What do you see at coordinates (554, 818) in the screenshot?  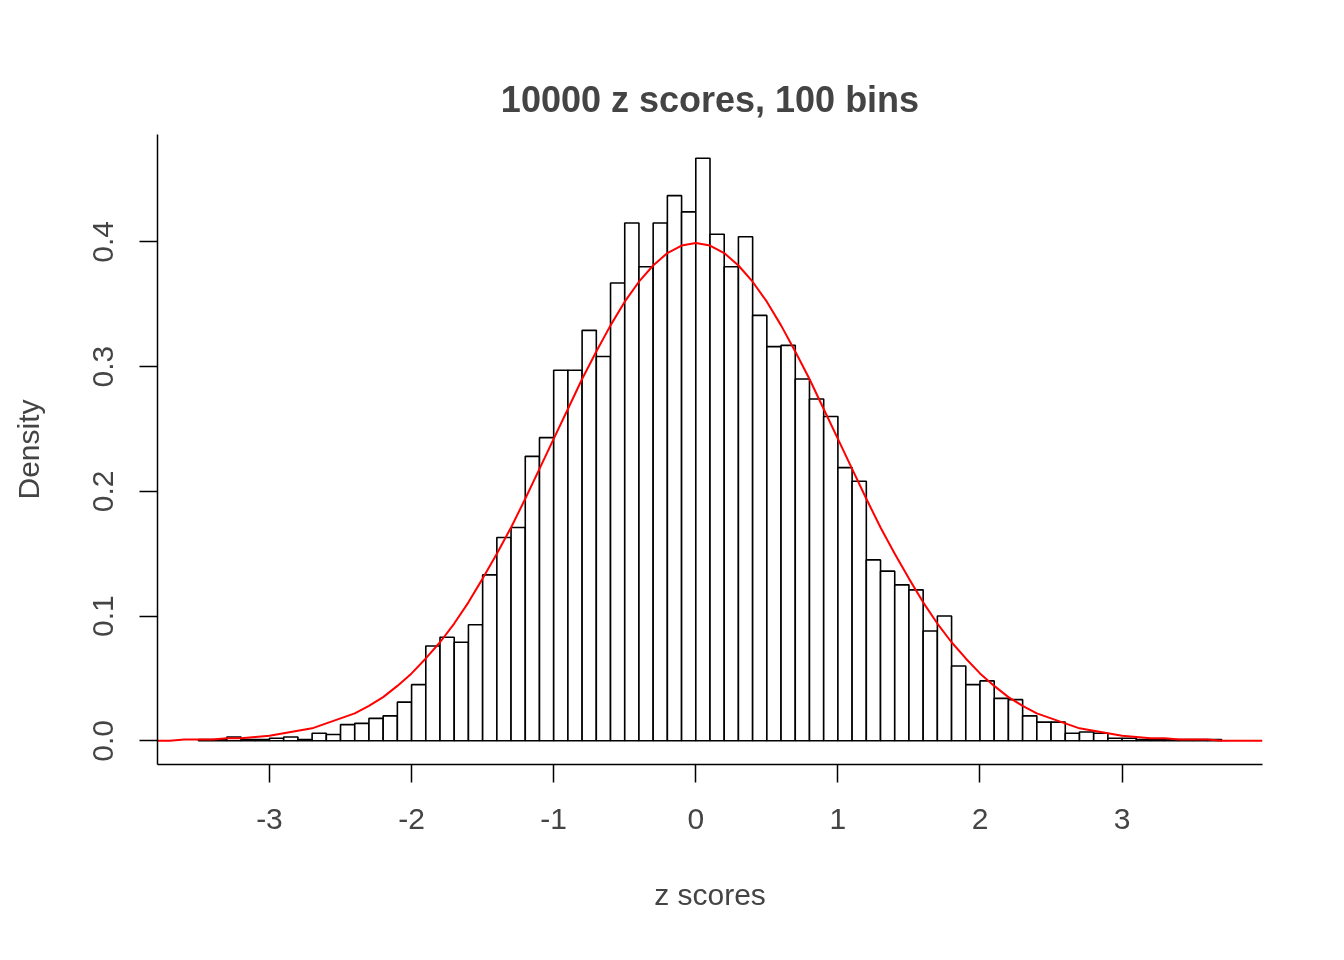 I see `x-tick-label: -1` at bounding box center [554, 818].